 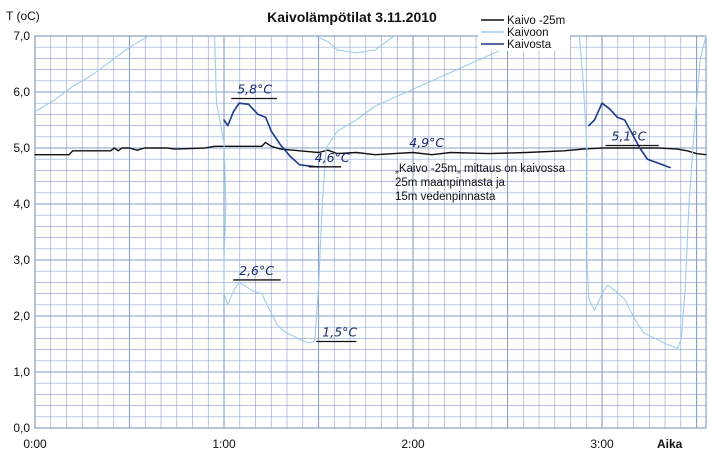 What do you see at coordinates (21, 260) in the screenshot?
I see `y-tick-label: 3,0` at bounding box center [21, 260].